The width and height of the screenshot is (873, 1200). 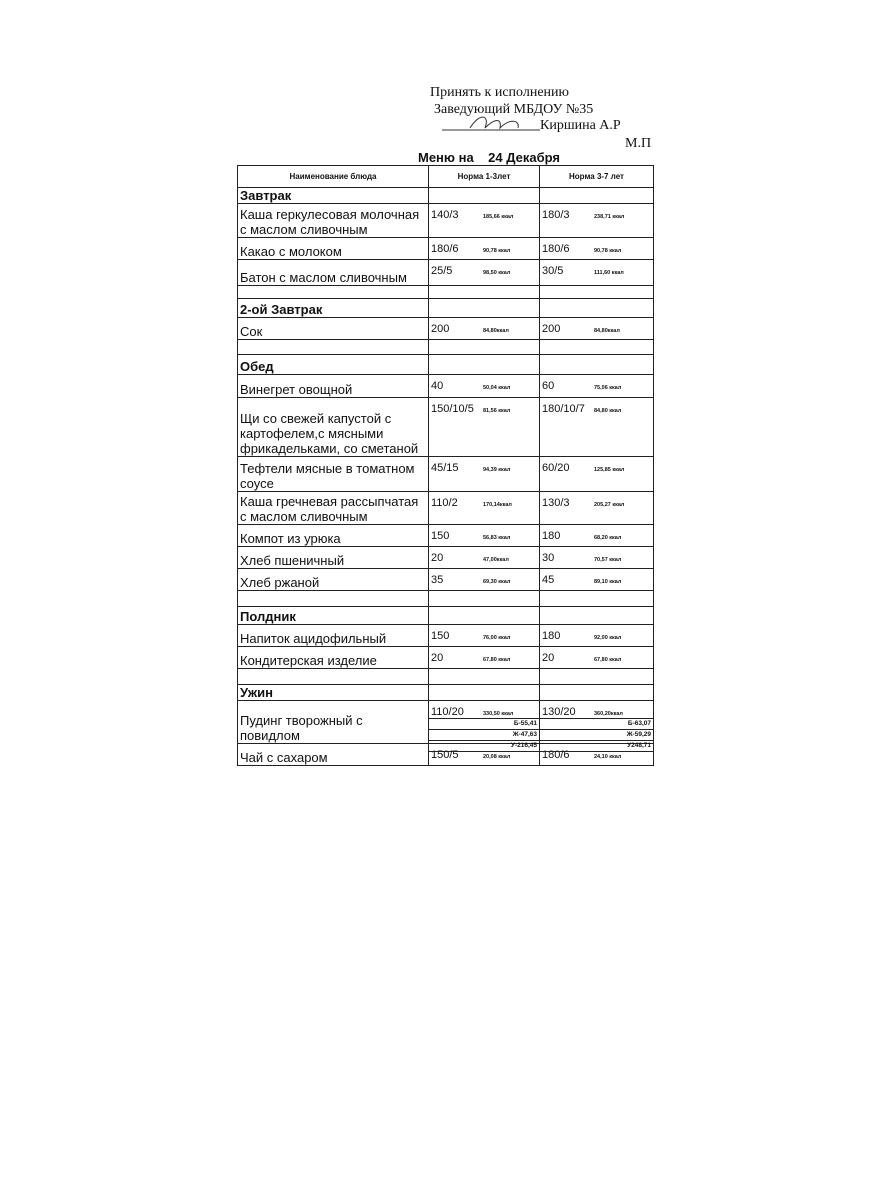 I want to click on kcal: 69,30 ккал, so click(x=497, y=582).